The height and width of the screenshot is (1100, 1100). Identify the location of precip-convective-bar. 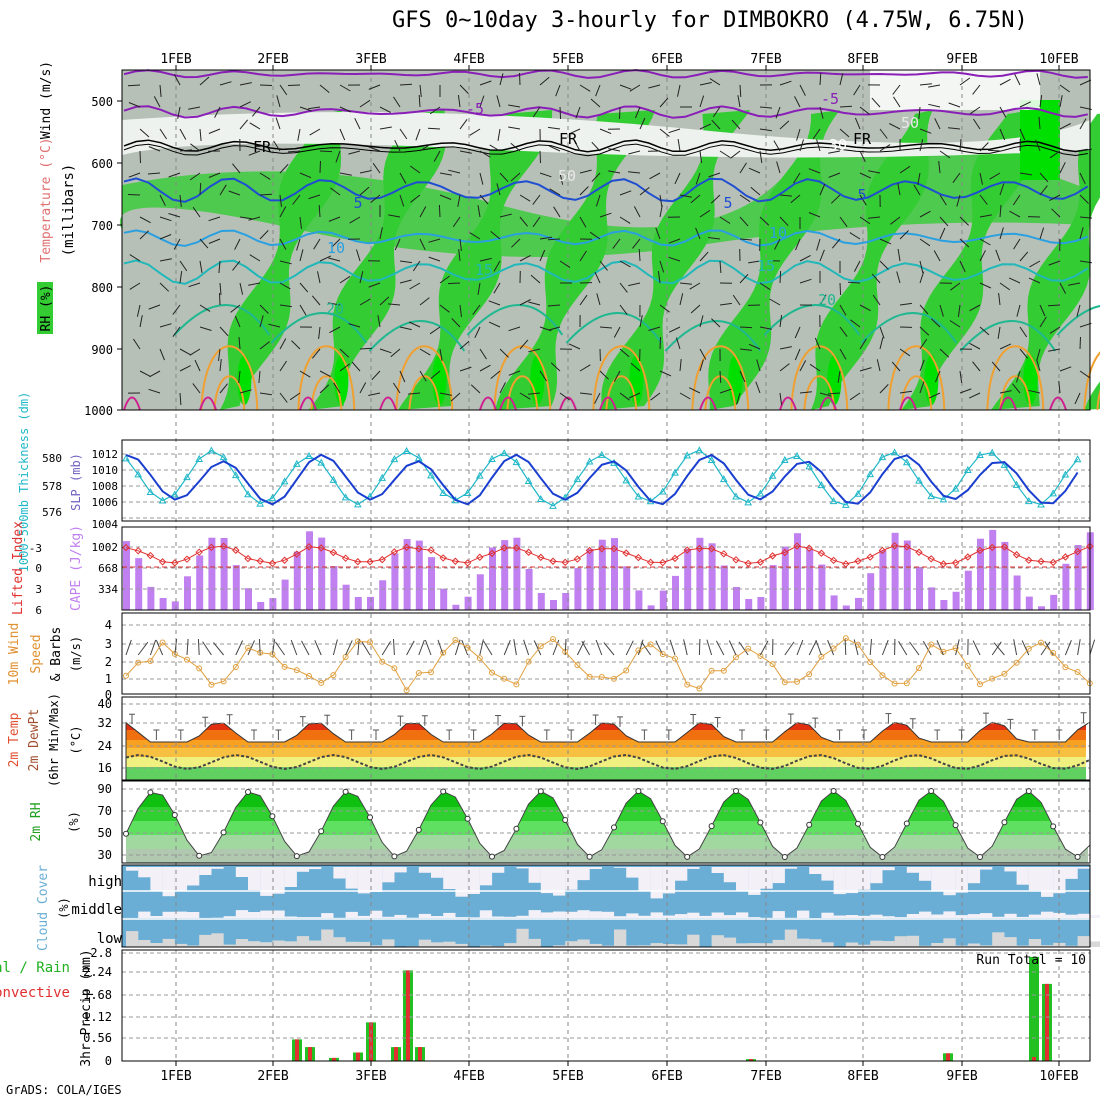
(1034, 1059).